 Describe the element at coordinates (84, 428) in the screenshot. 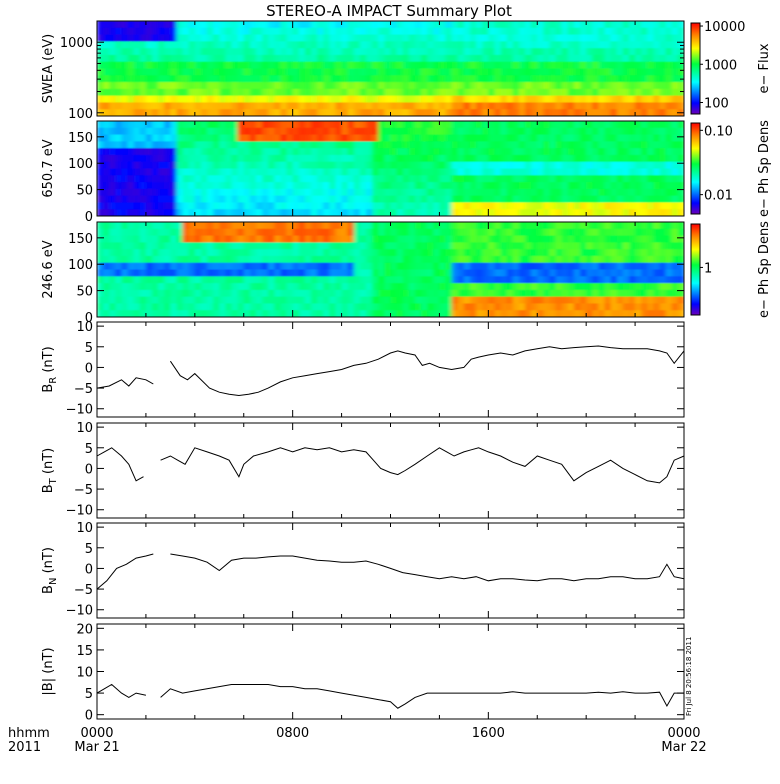

I see `y-tick-label: 10` at that location.